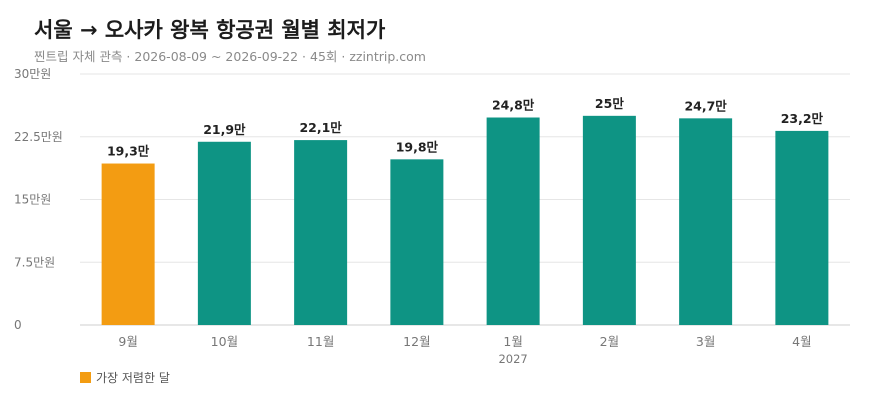  I want to click on legend: 가장 저렴한 달, so click(125, 377).